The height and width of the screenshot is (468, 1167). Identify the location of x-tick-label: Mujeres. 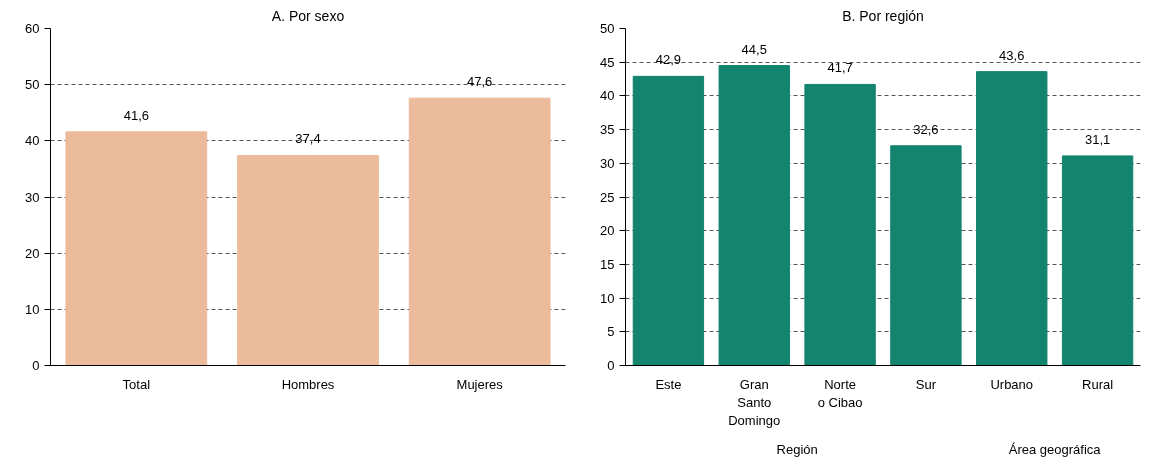
(480, 384).